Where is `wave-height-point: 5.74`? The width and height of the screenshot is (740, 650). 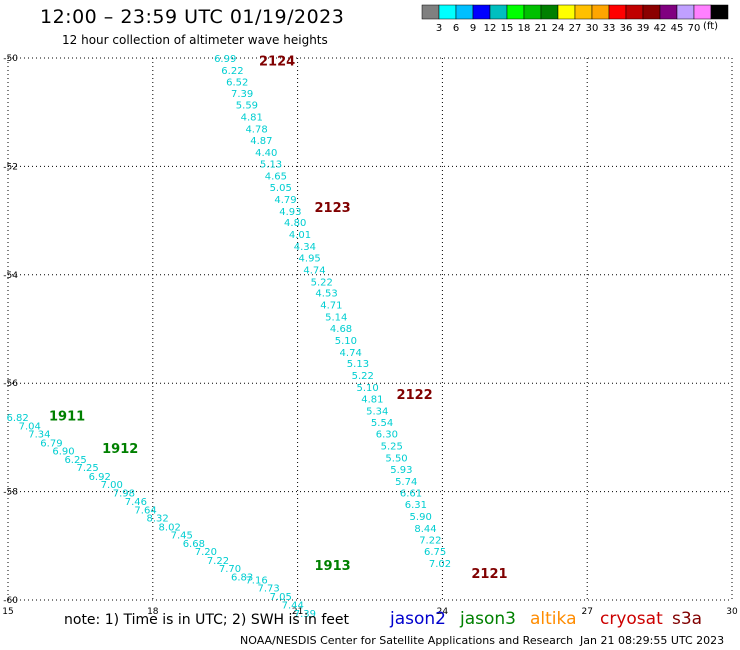 wave-height-point: 5.74 is located at coordinates (406, 482).